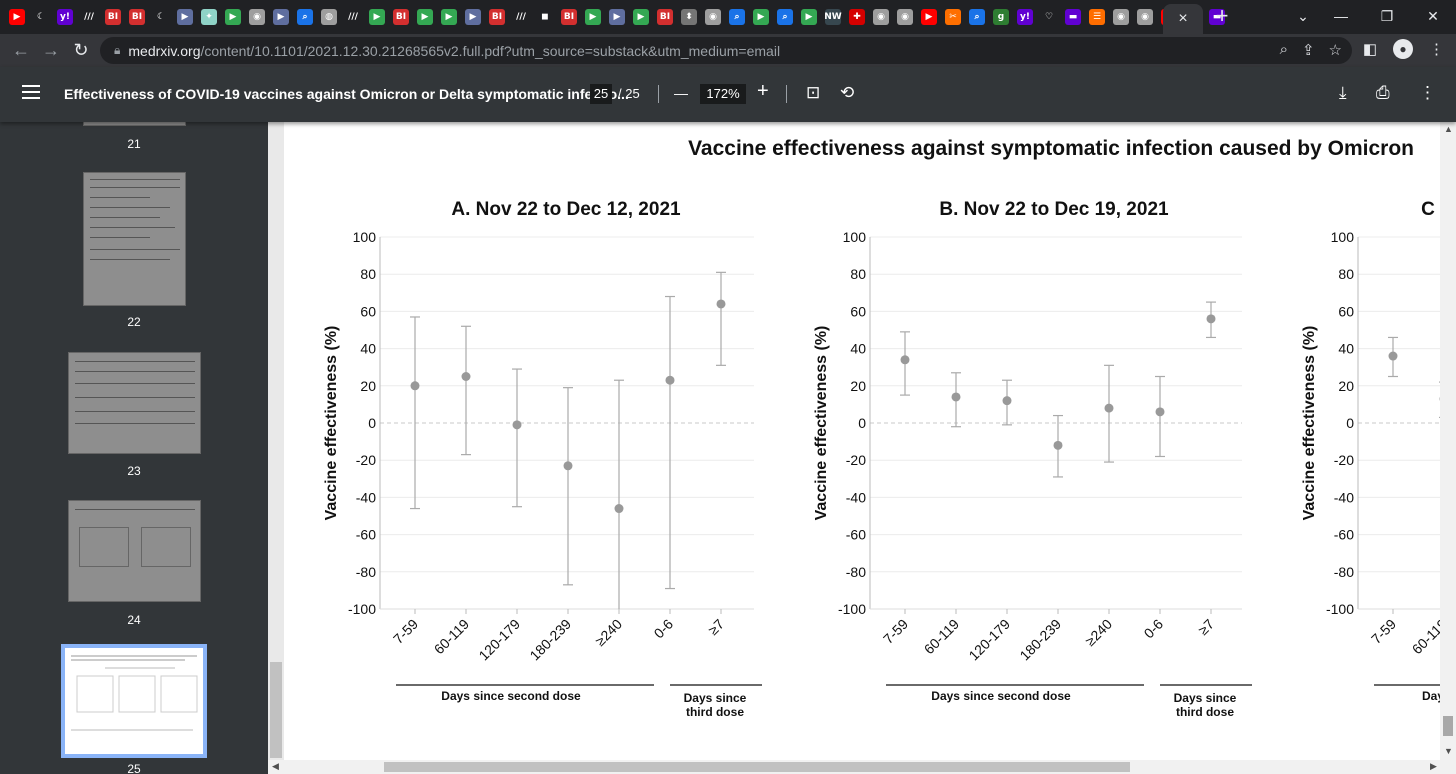 The width and height of the screenshot is (1456, 774). Describe the element at coordinates (929, 17) in the screenshot. I see `pinned-tab-38: ▶` at that location.